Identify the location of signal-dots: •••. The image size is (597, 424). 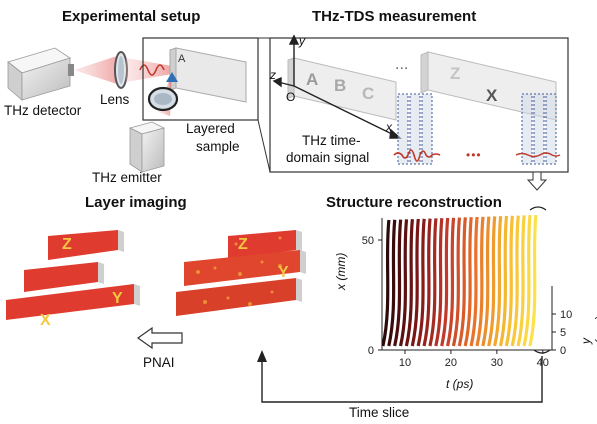
(474, 155).